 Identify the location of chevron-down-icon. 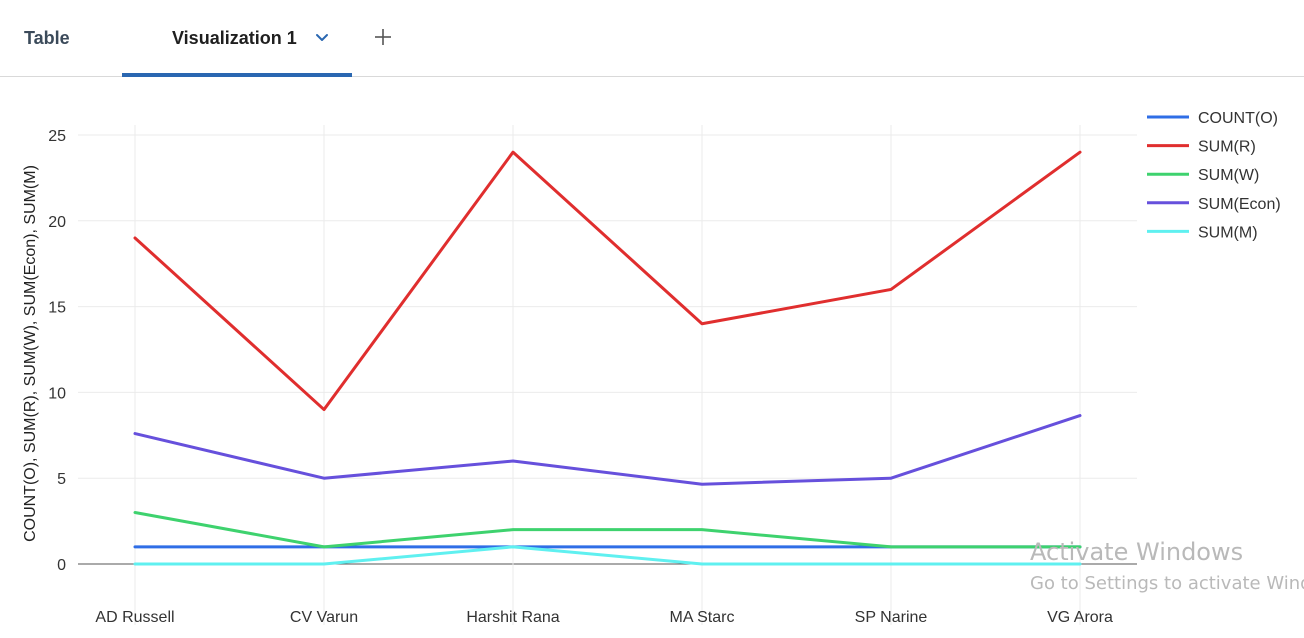
(322, 38).